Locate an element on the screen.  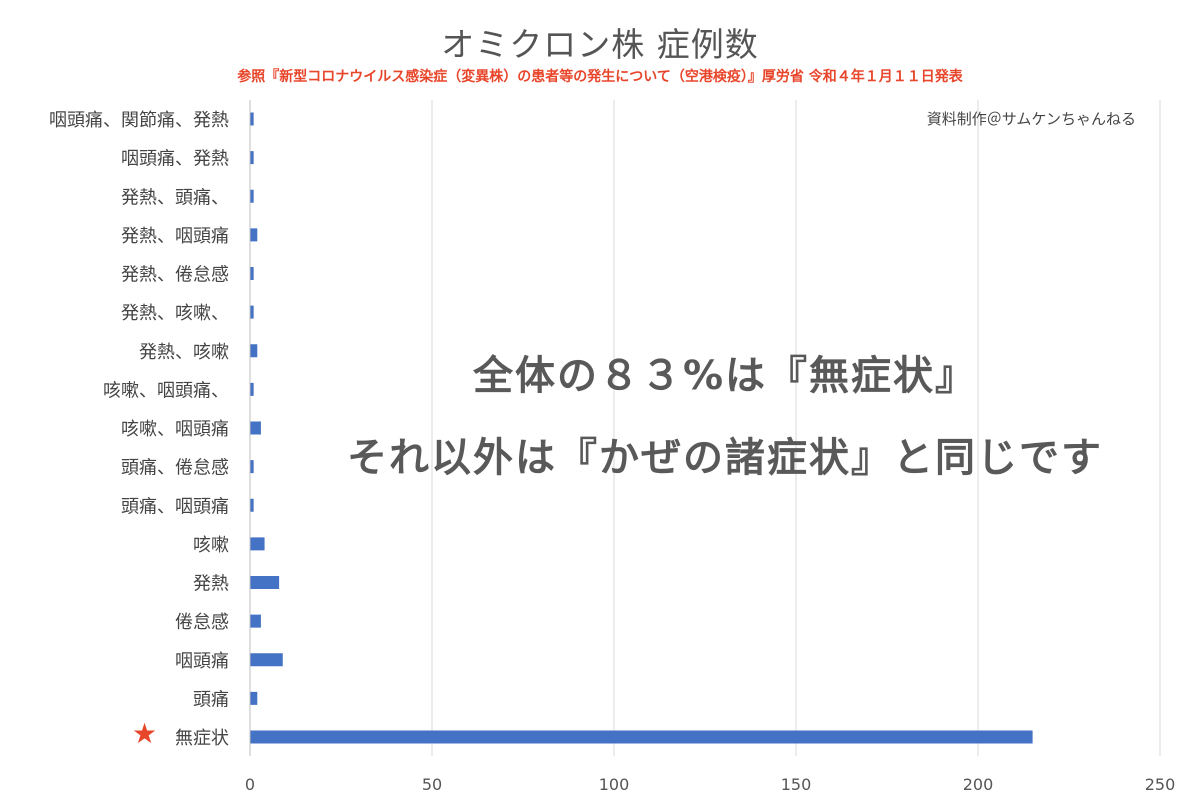
category-label: 咽頭痛、関節痛、発熱 is located at coordinates (139, 120).